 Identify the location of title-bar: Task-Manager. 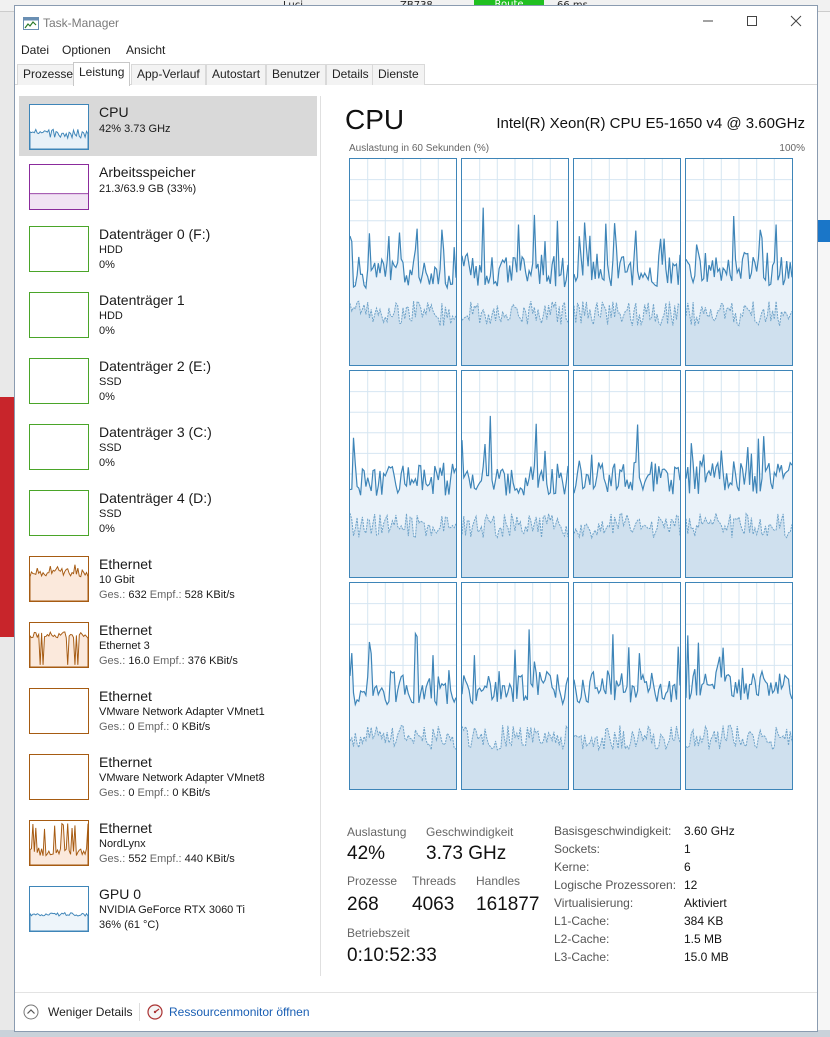
(416, 23).